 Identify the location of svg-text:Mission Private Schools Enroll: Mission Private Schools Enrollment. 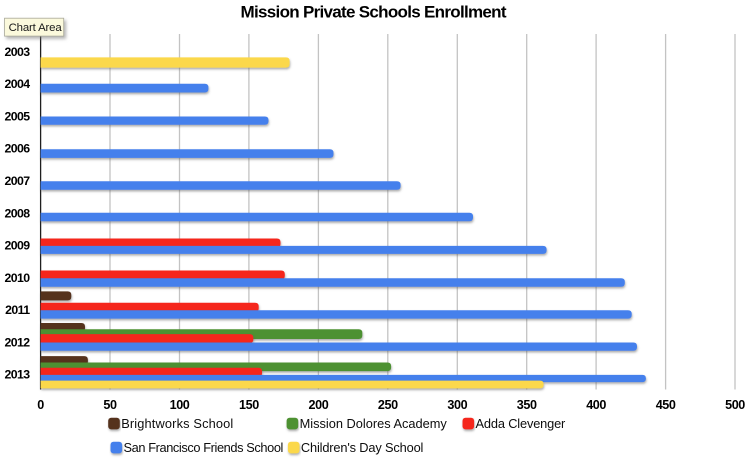
(374, 11).